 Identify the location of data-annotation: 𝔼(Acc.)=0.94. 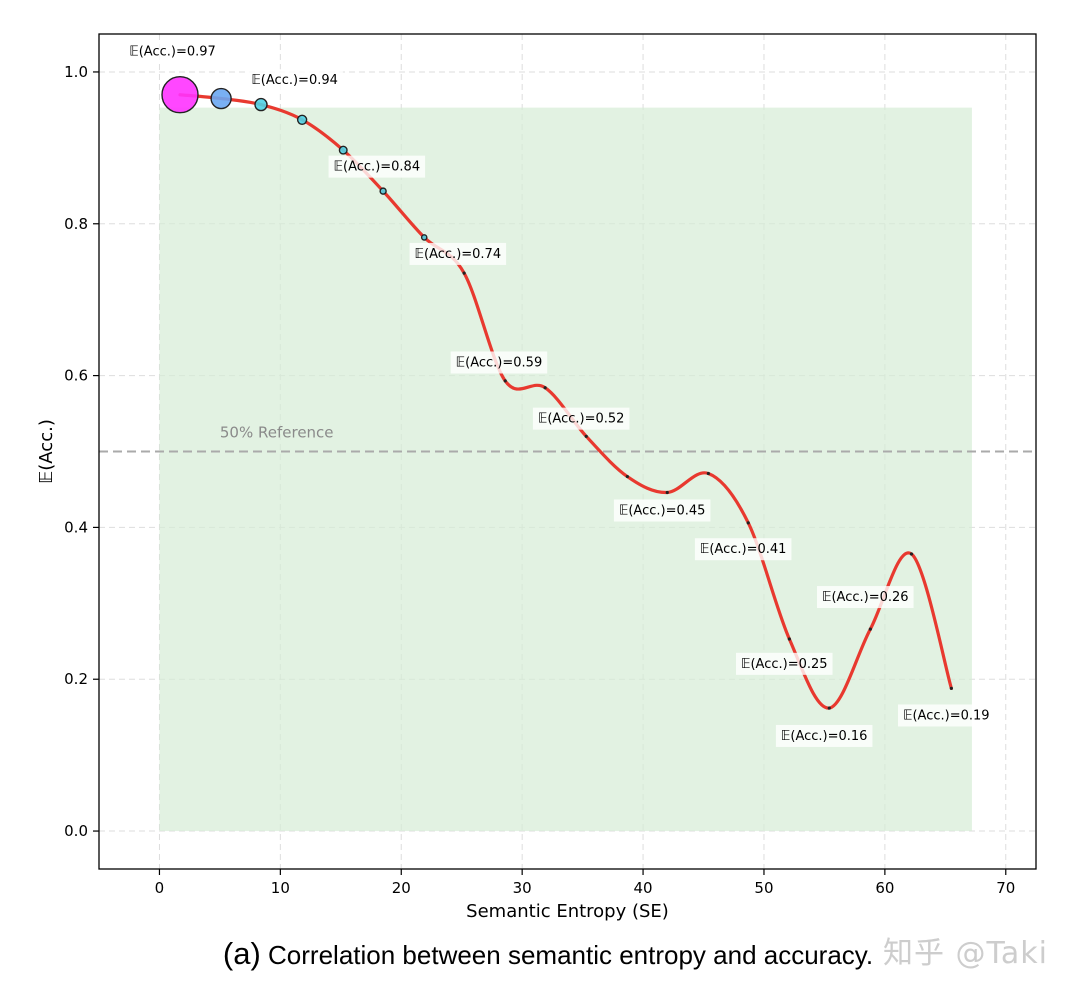
(294, 80).